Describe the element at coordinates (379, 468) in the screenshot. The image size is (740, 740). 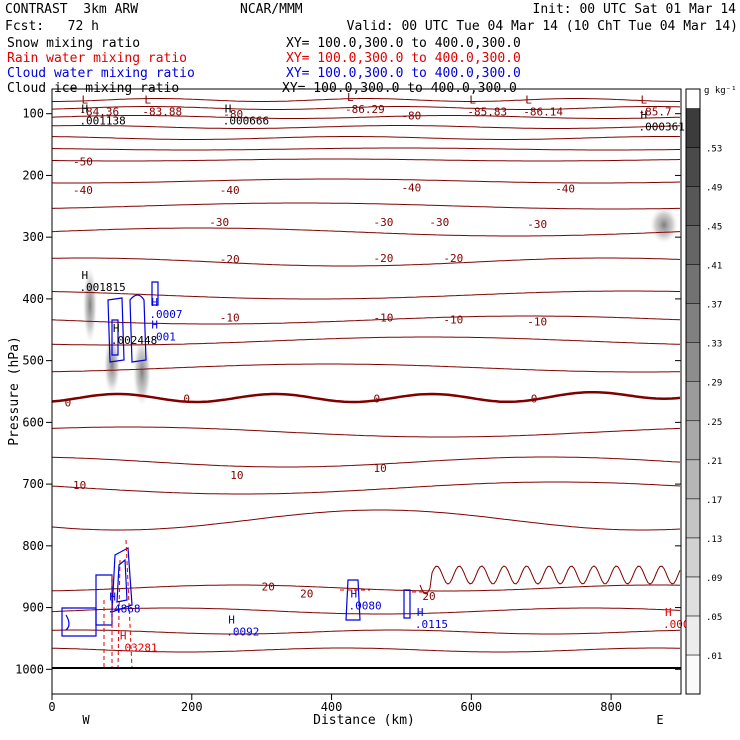
I see `contour-label: 10` at that location.